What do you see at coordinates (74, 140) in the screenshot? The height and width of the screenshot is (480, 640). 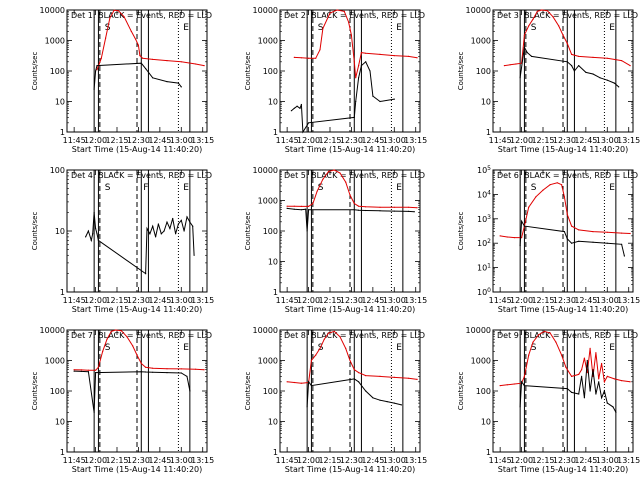 I see `x-tick-label: 11:45` at bounding box center [74, 140].